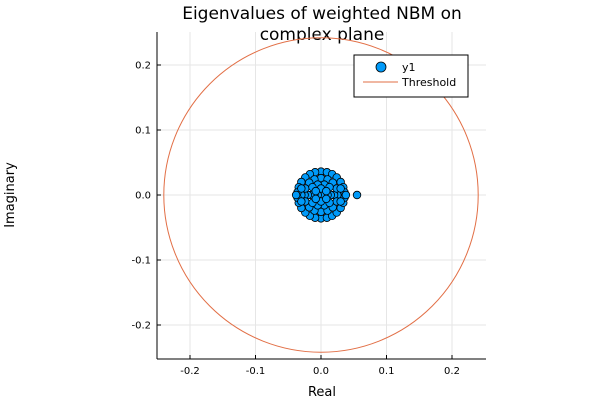 This screenshot has width=600, height=400. I want to click on x-tick-label: 0.1, so click(387, 371).